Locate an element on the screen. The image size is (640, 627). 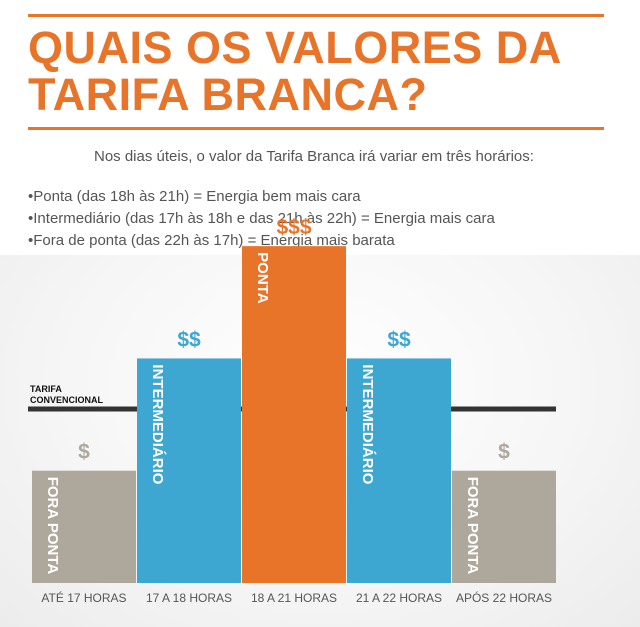
title-line-2: TARIFA BRANCA? is located at coordinates (228, 94).